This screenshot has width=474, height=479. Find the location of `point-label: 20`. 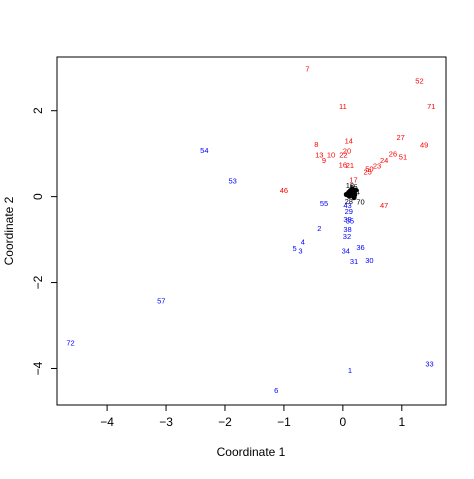

point-label: 20 is located at coordinates (347, 151).